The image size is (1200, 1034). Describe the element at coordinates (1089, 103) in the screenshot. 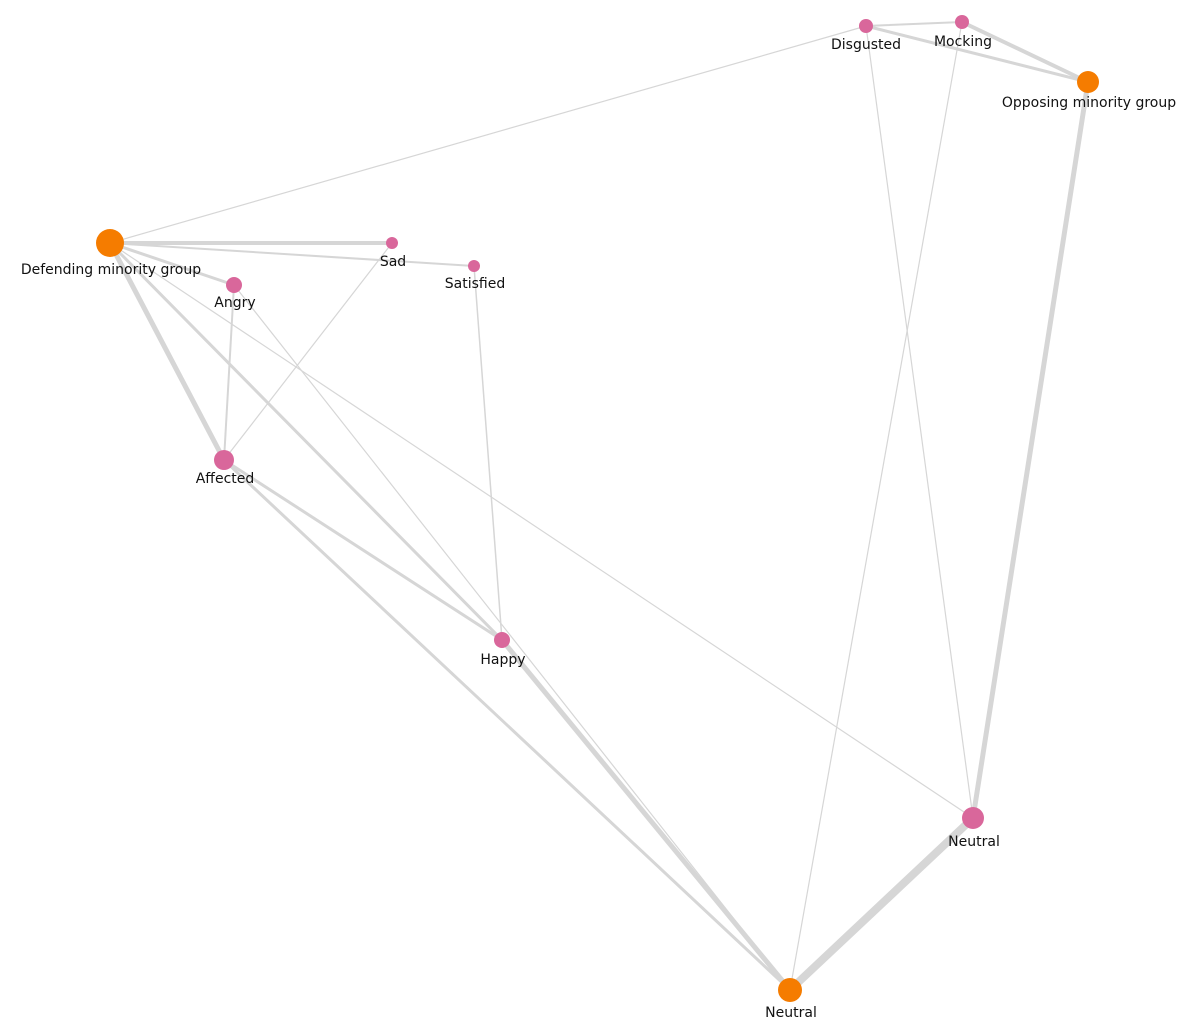

I see `node-label: Opposing minority group` at that location.